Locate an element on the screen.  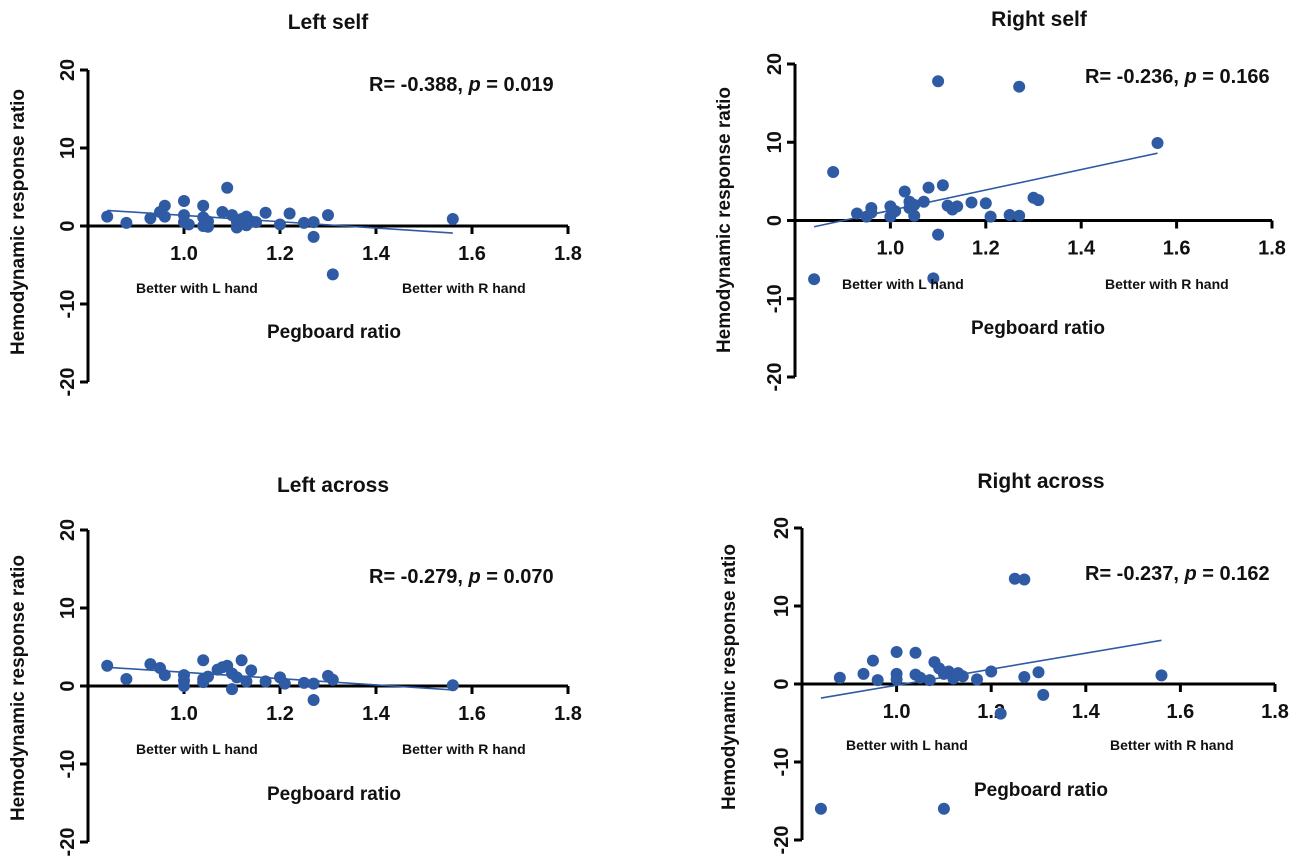
chart-title: Right across is located at coordinates (1040, 481).